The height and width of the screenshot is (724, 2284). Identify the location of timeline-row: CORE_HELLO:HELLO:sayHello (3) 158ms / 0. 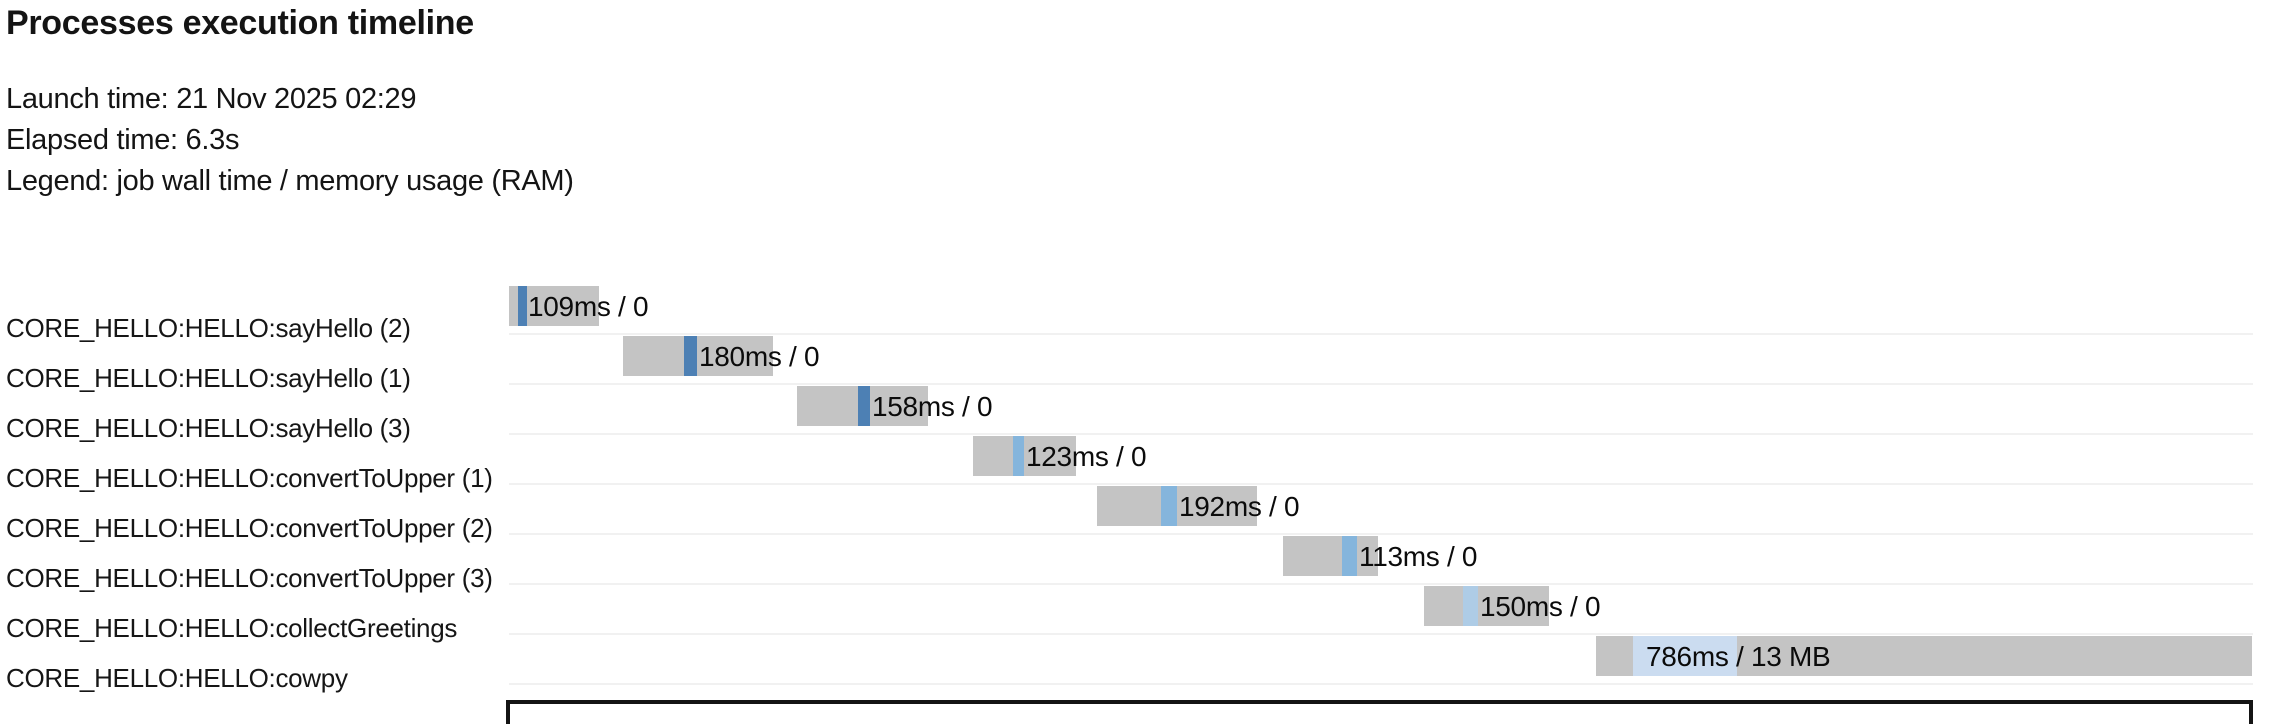
(1142, 414).